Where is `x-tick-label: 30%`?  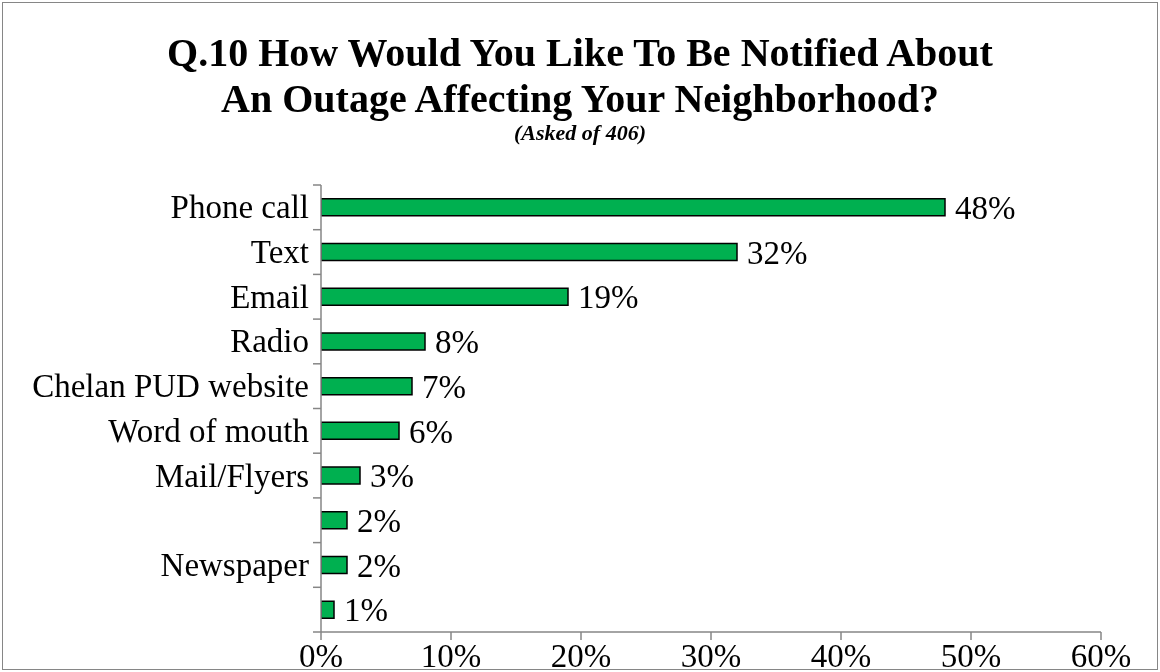 x-tick-label: 30% is located at coordinates (711, 655).